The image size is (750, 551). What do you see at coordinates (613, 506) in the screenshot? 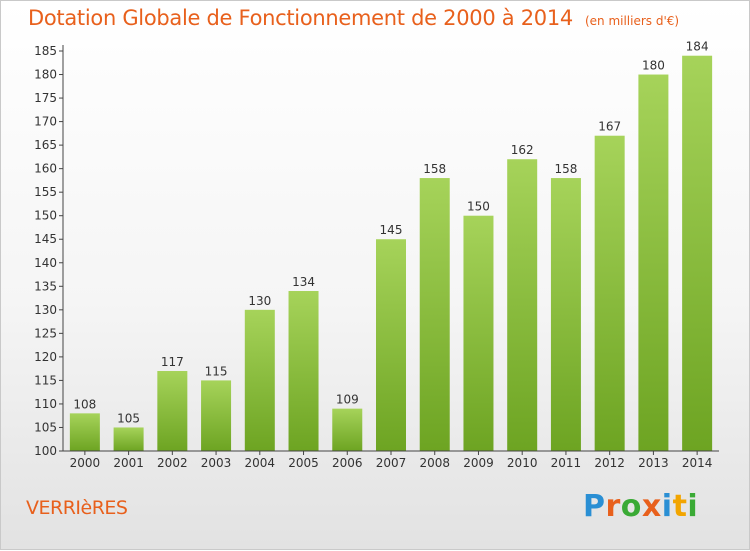
I see `logo-letter: r` at bounding box center [613, 506].